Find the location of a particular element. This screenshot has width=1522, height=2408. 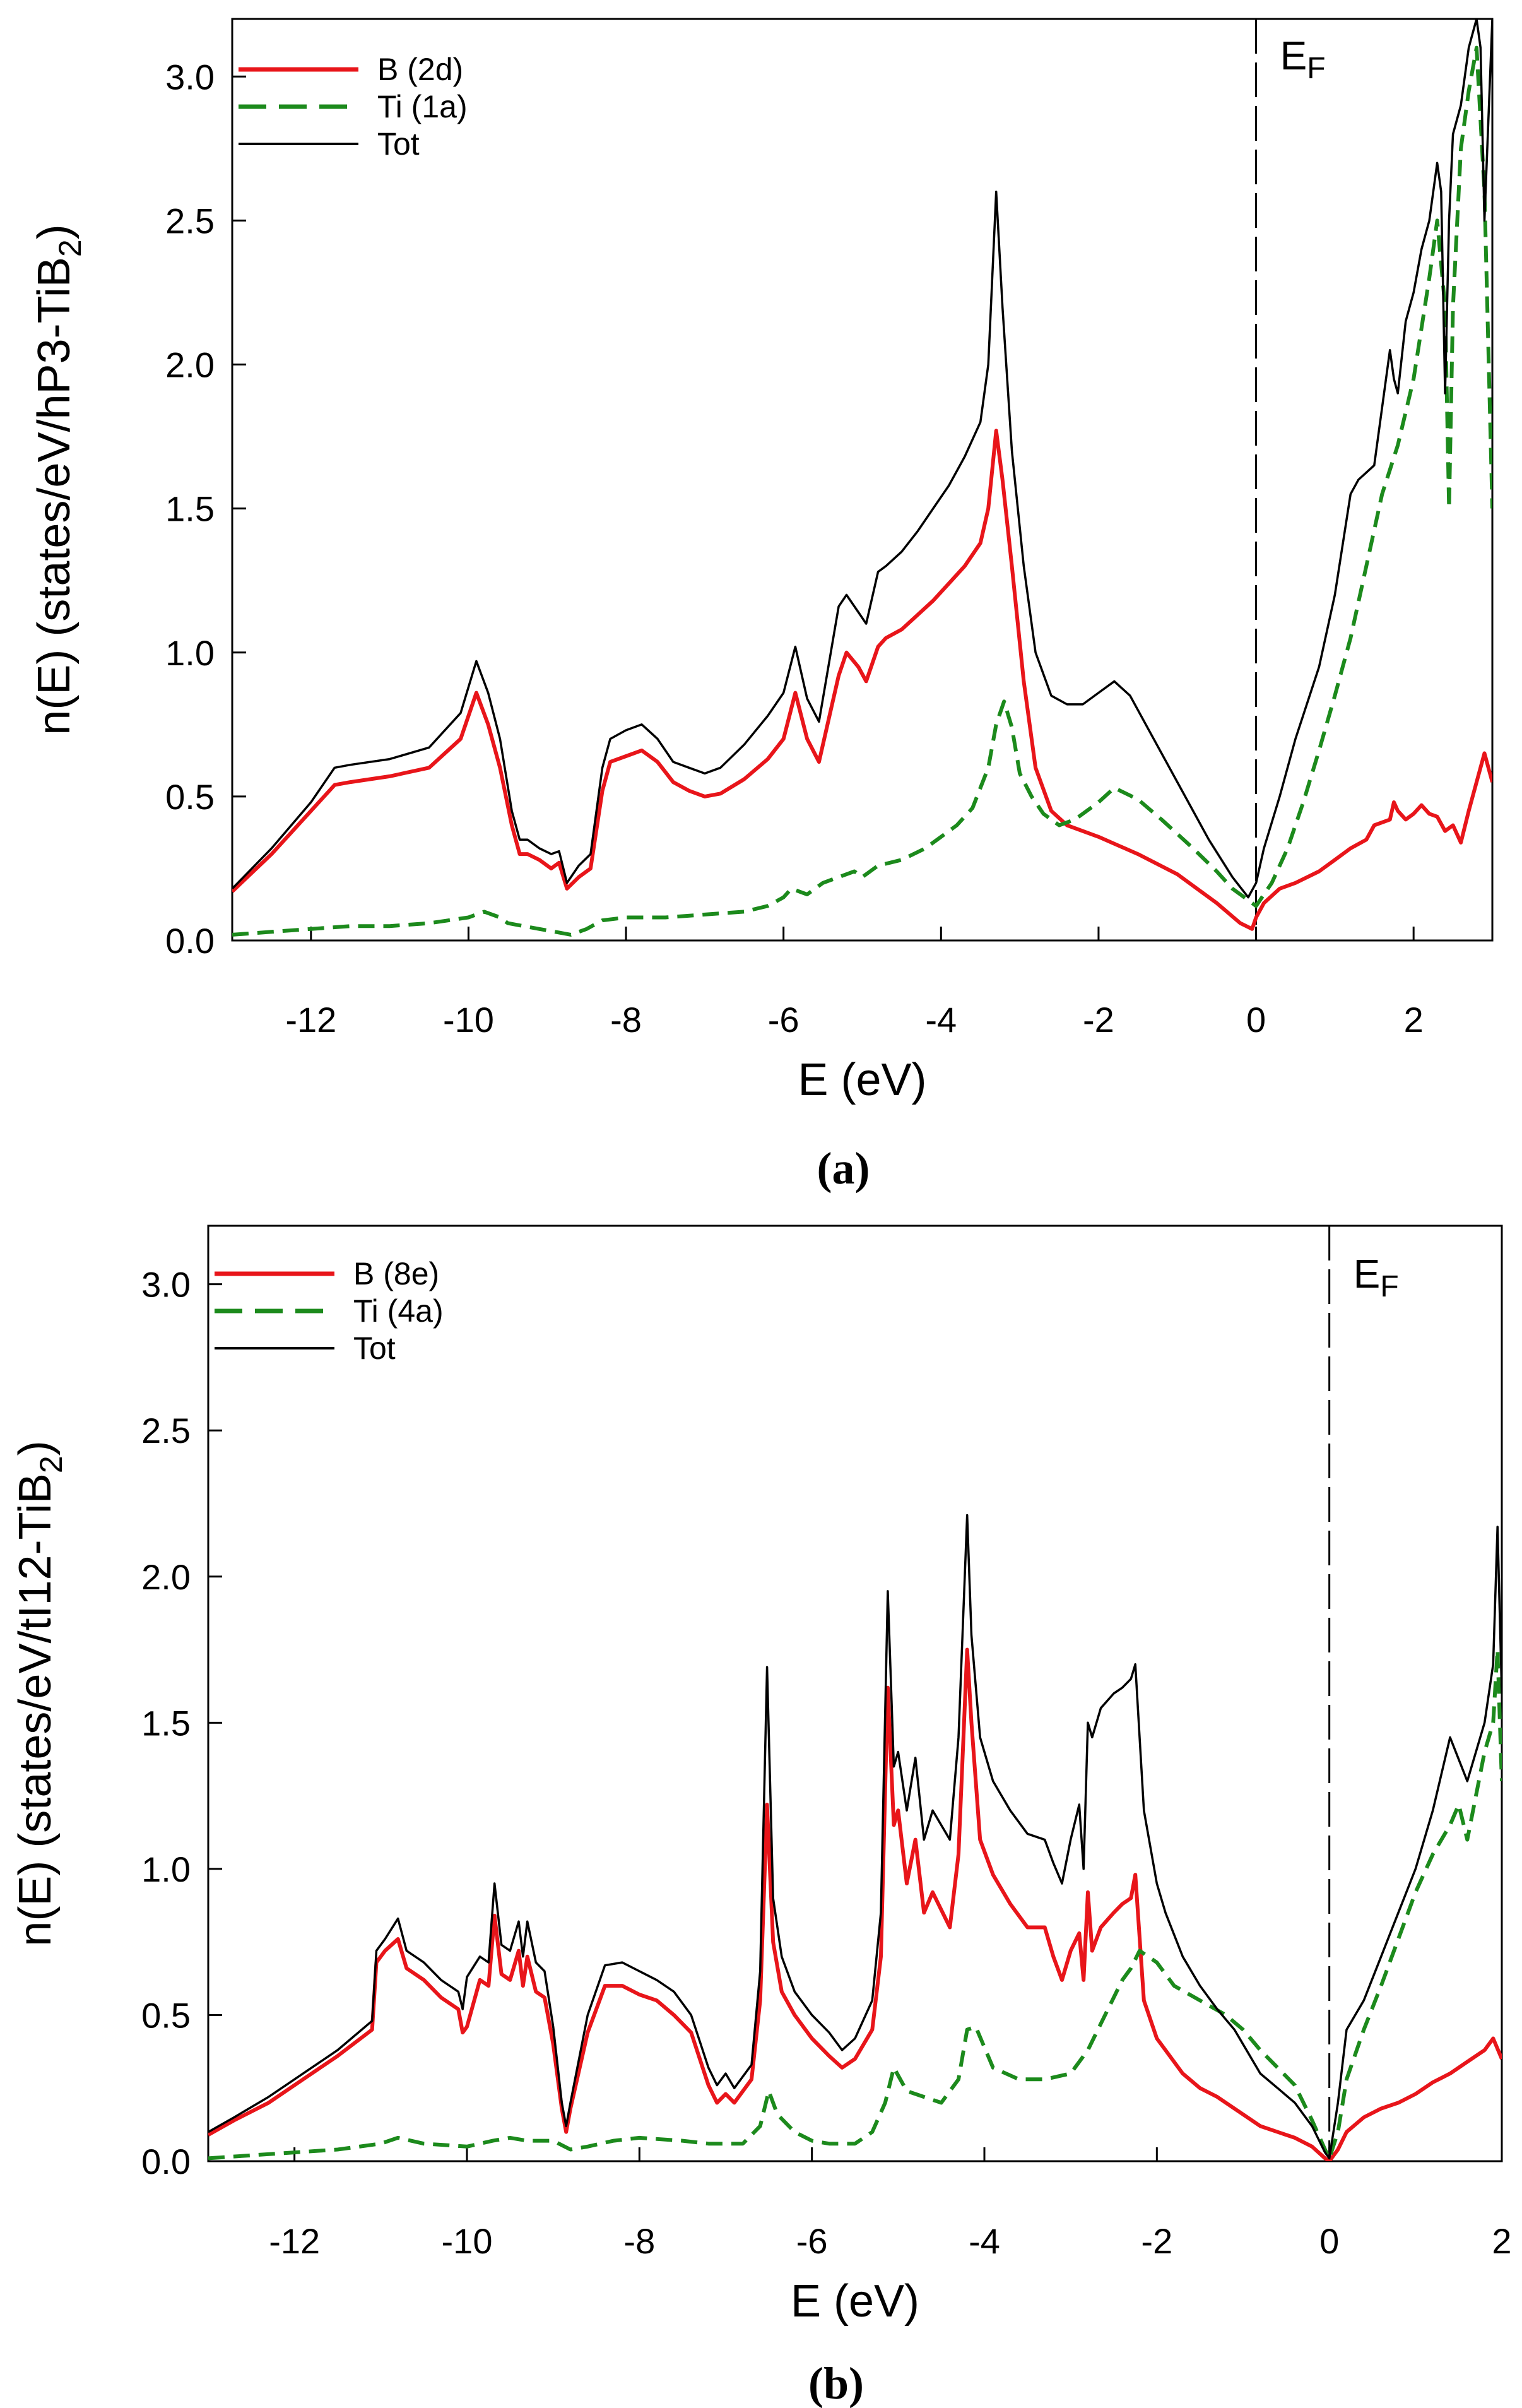

y-axis-label: n(E) (states/eV/hP3-TiB2) is located at coordinates (58, 479).